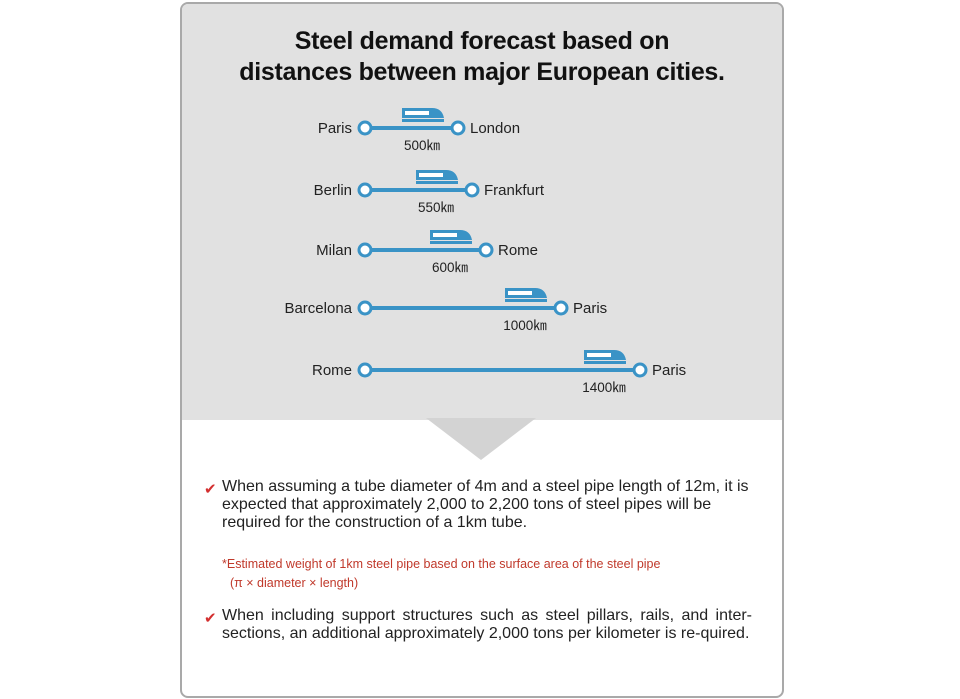 Image resolution: width=960 pixels, height=699 pixels. What do you see at coordinates (422, 145) in the screenshot?
I see `distance-label: 500㎞` at bounding box center [422, 145].